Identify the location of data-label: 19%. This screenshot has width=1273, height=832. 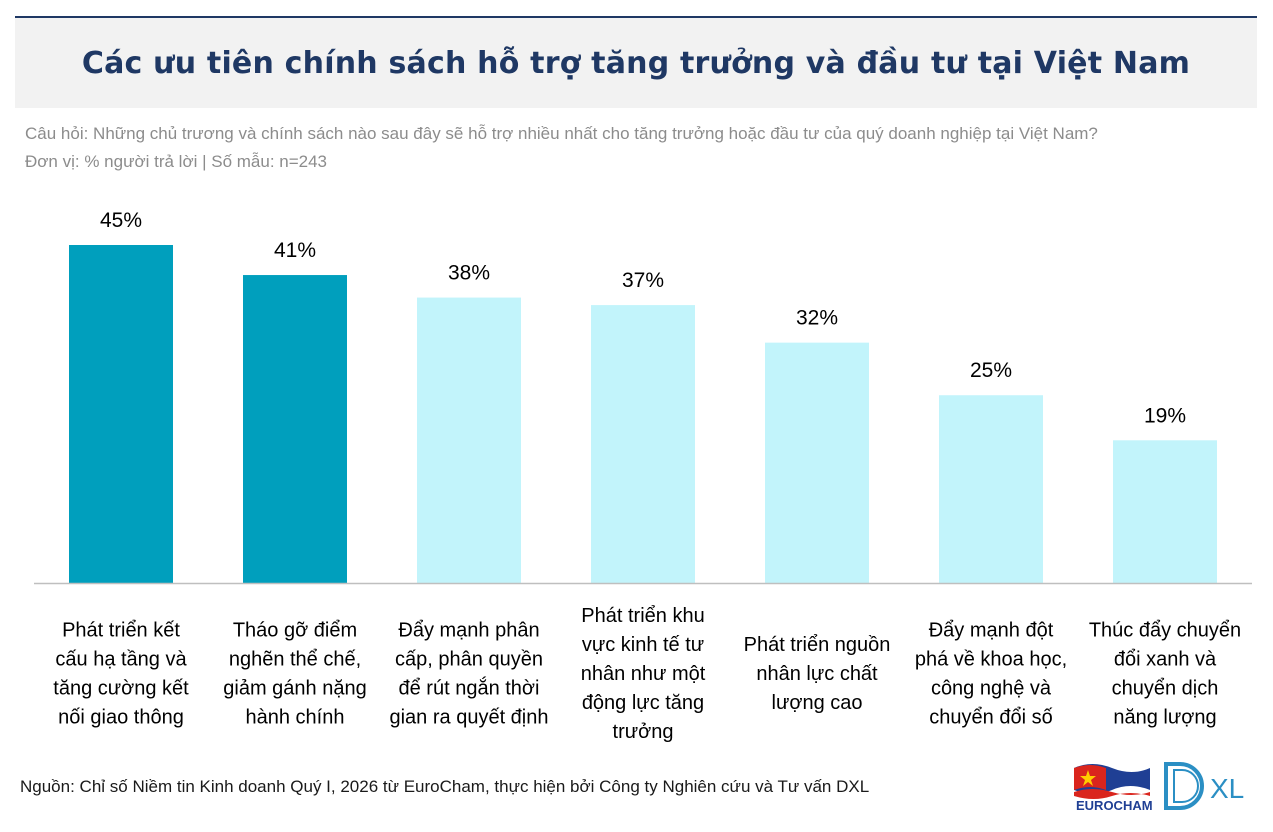
(1165, 415).